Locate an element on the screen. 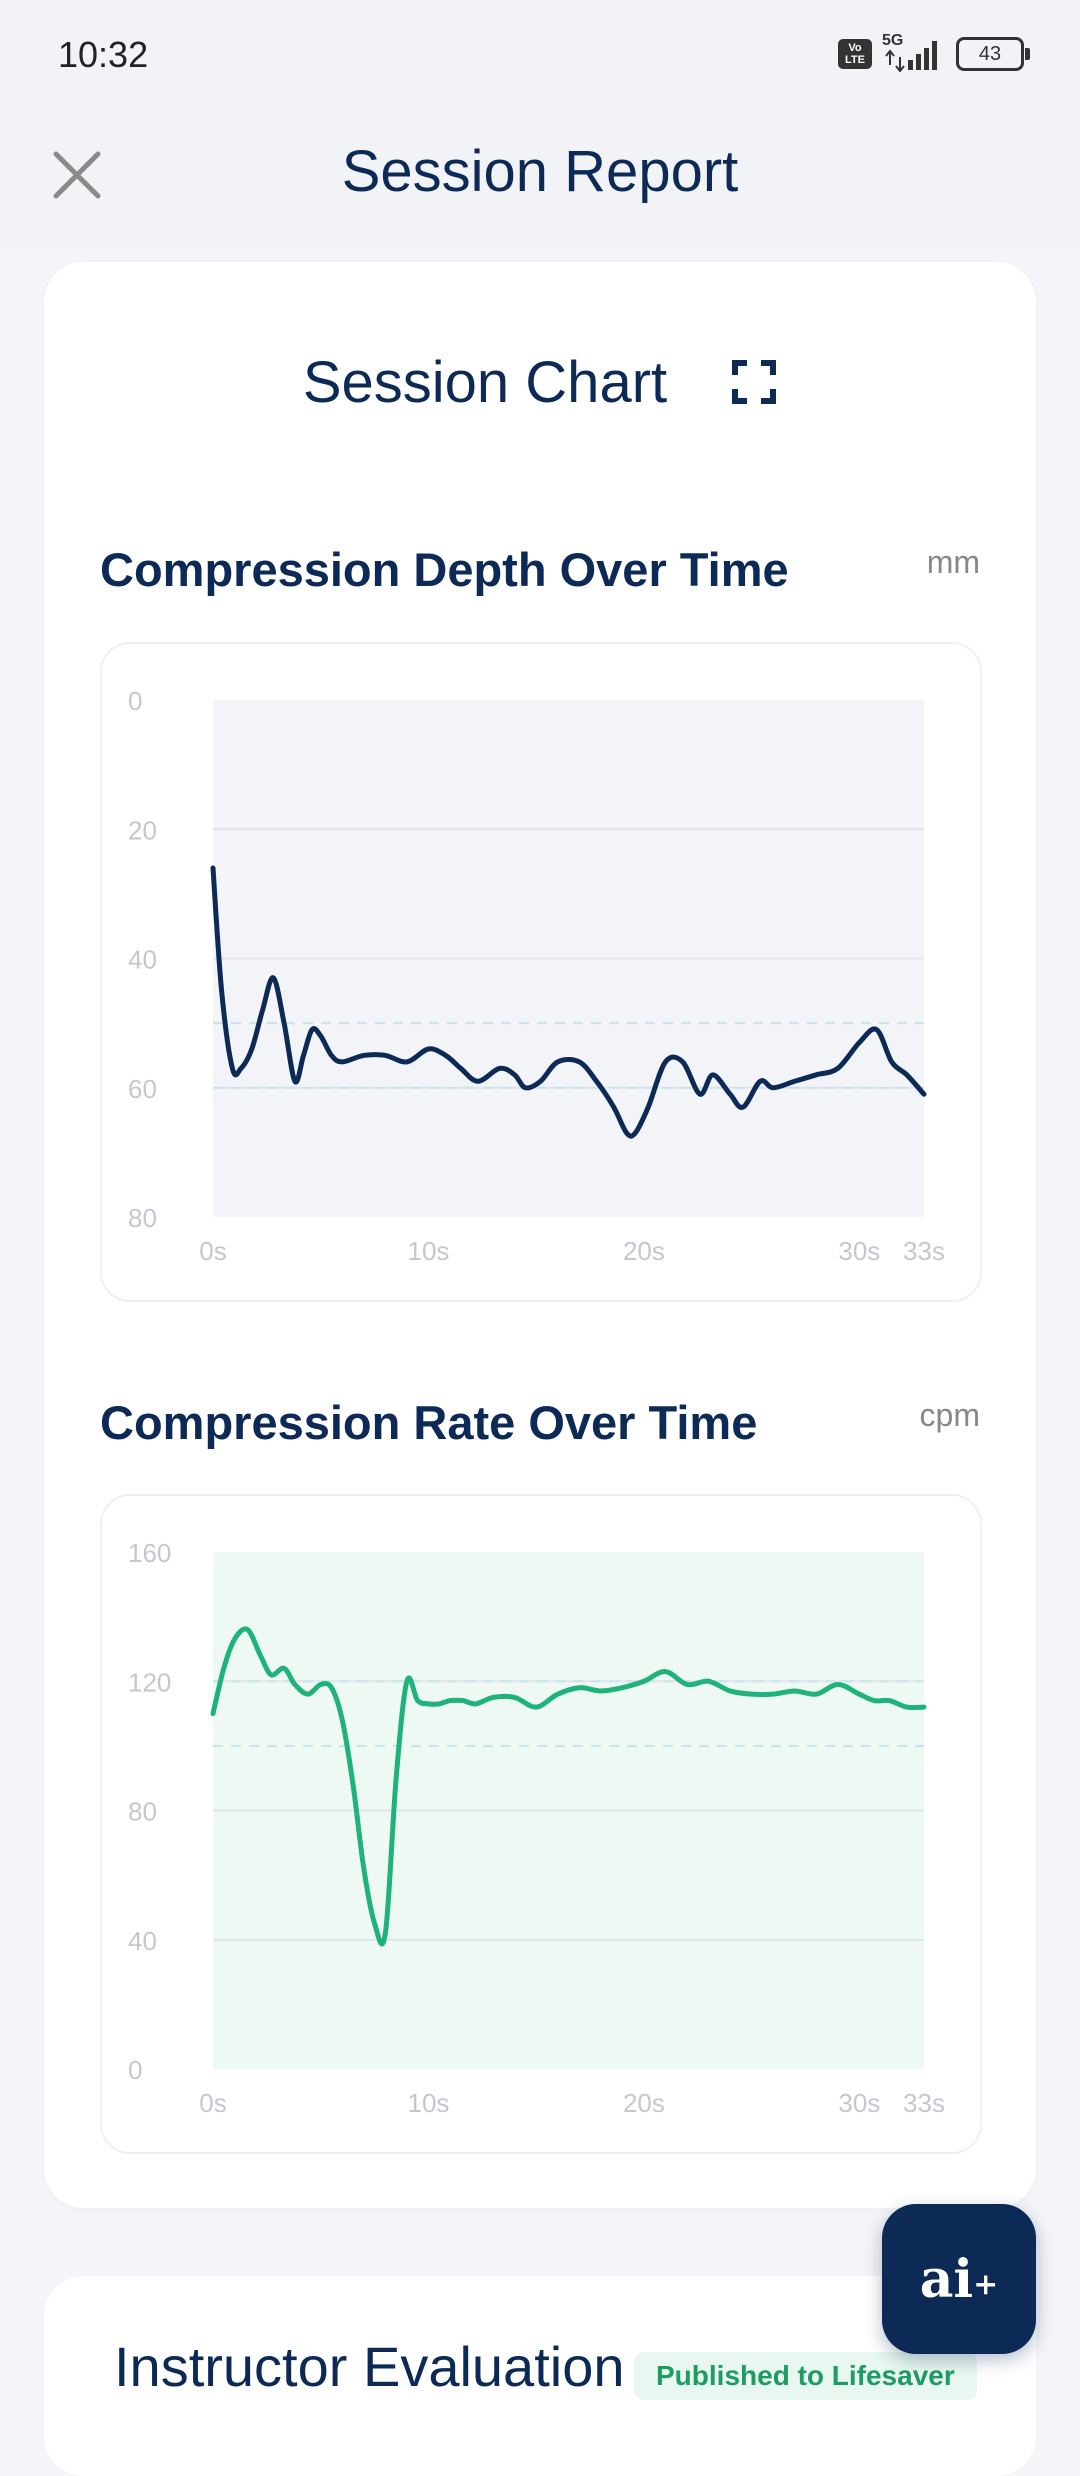 The height and width of the screenshot is (2476, 1080). network-label: 5G is located at coordinates (893, 40).